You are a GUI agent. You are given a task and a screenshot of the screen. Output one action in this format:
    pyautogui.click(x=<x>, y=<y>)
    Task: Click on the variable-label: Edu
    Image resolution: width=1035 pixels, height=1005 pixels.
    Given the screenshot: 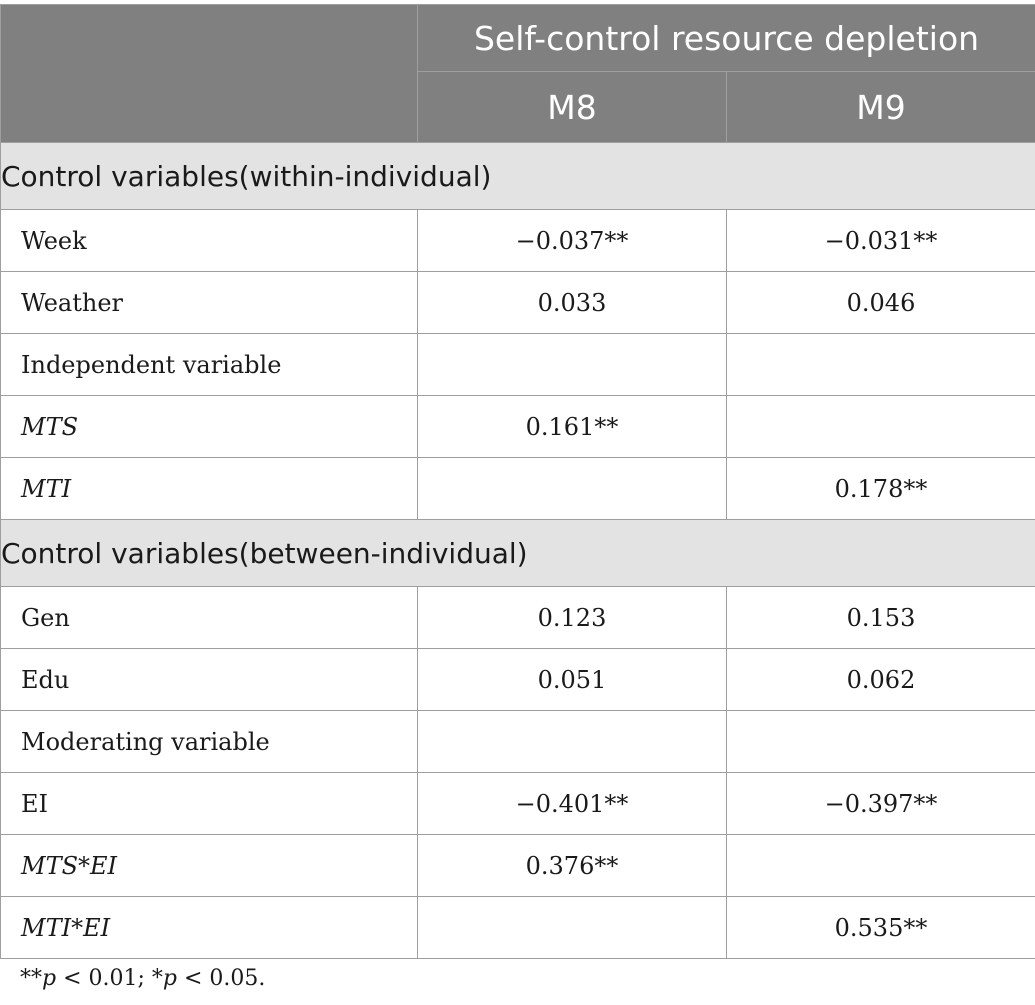 What is the action you would take?
    pyautogui.click(x=209, y=679)
    